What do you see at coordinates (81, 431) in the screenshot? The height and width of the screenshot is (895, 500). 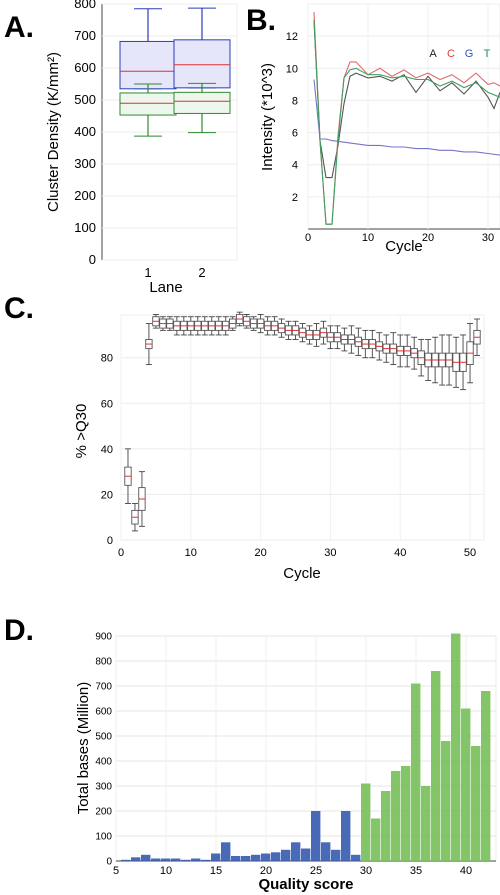 I see `panel-c-y-axis-title: % >Q30` at bounding box center [81, 431].